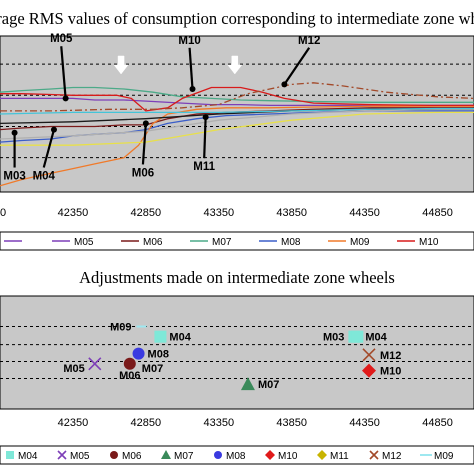 Image resolution: width=474 pixels, height=474 pixels. Describe the element at coordinates (392, 456) in the screenshot. I see `legend-label-m12: M12` at that location.